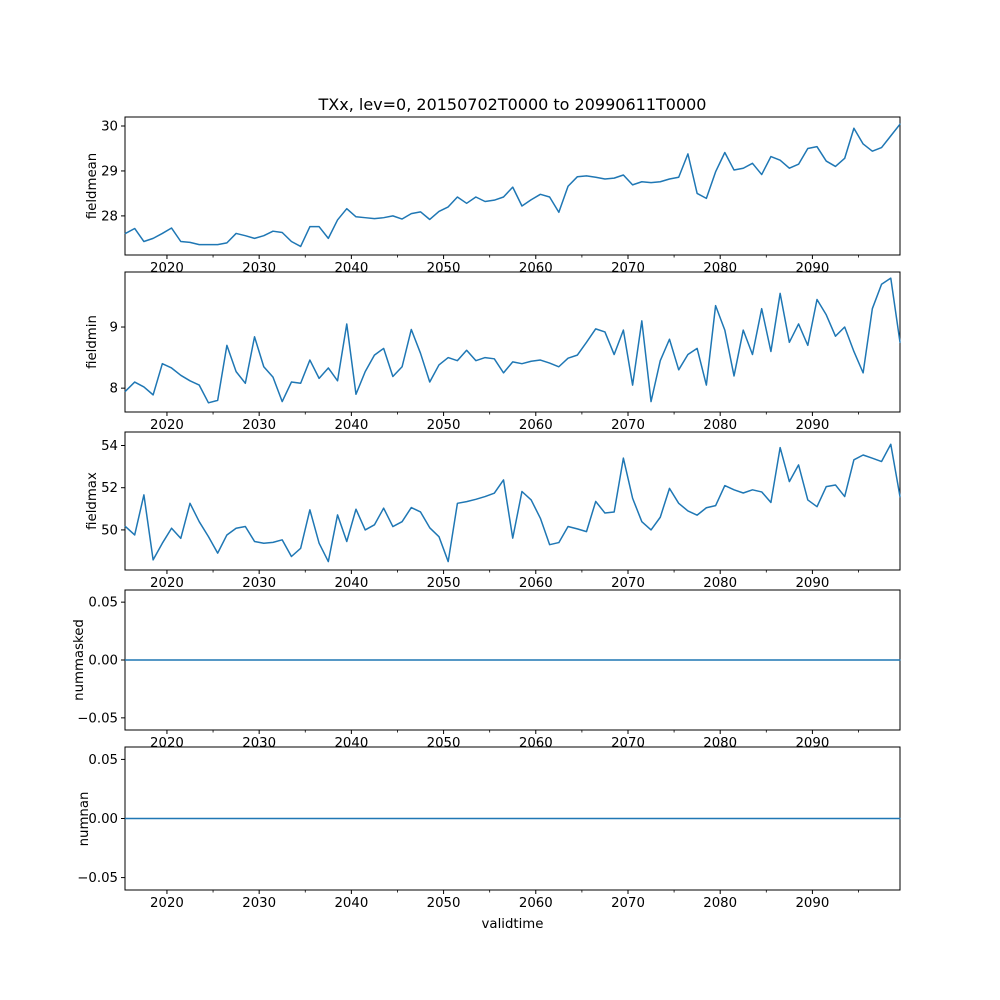 The image size is (1000, 1000). What do you see at coordinates (109, 216) in the screenshot?
I see `y-tick-label: 28` at bounding box center [109, 216].